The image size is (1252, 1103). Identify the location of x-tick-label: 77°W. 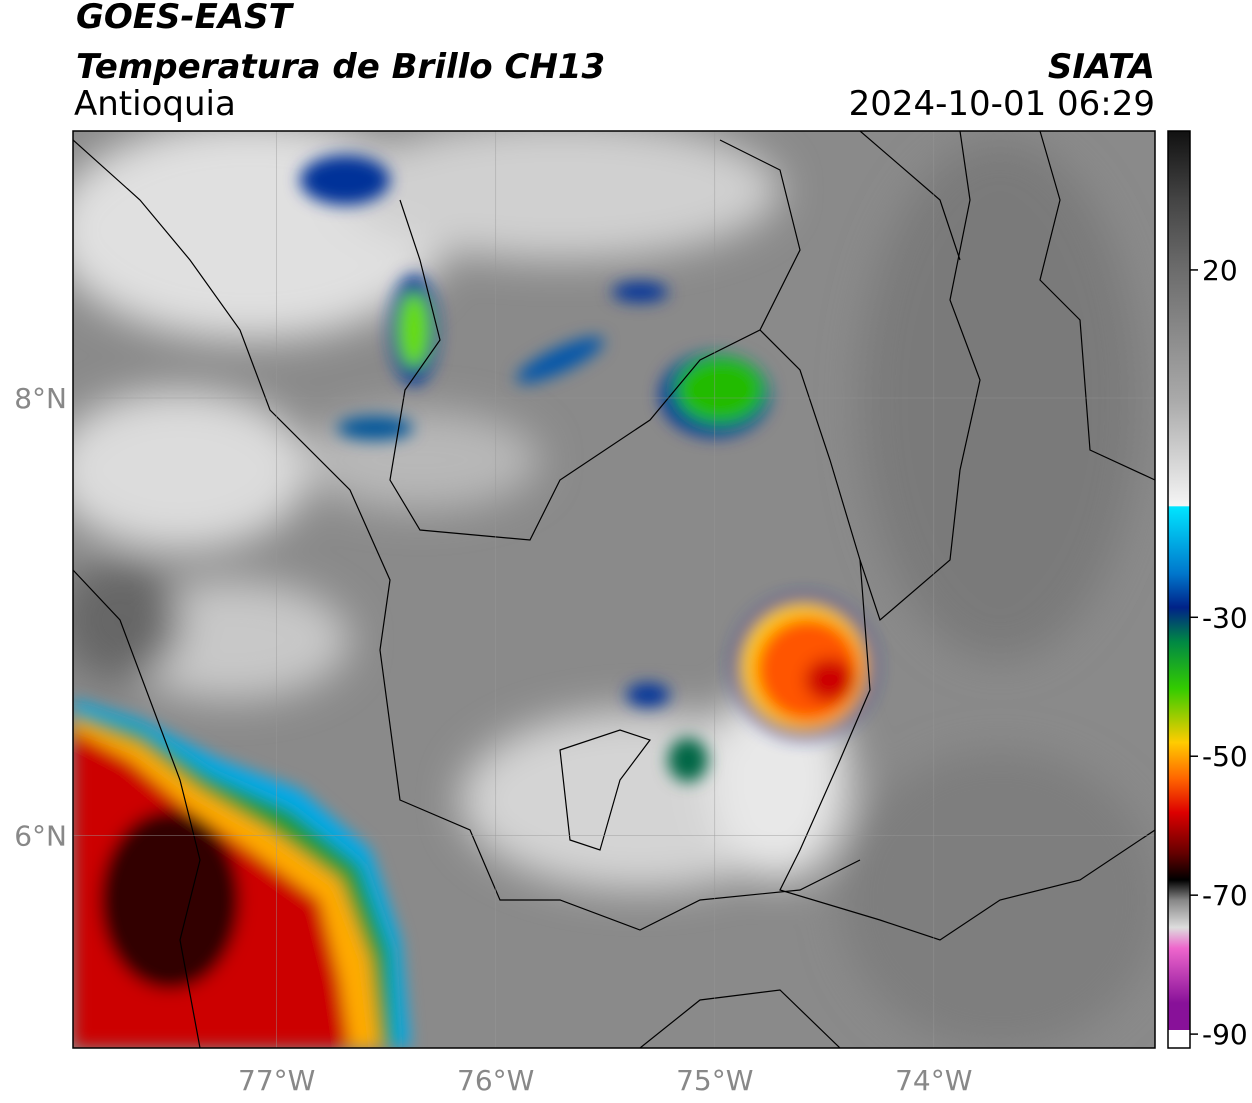
(276, 1080).